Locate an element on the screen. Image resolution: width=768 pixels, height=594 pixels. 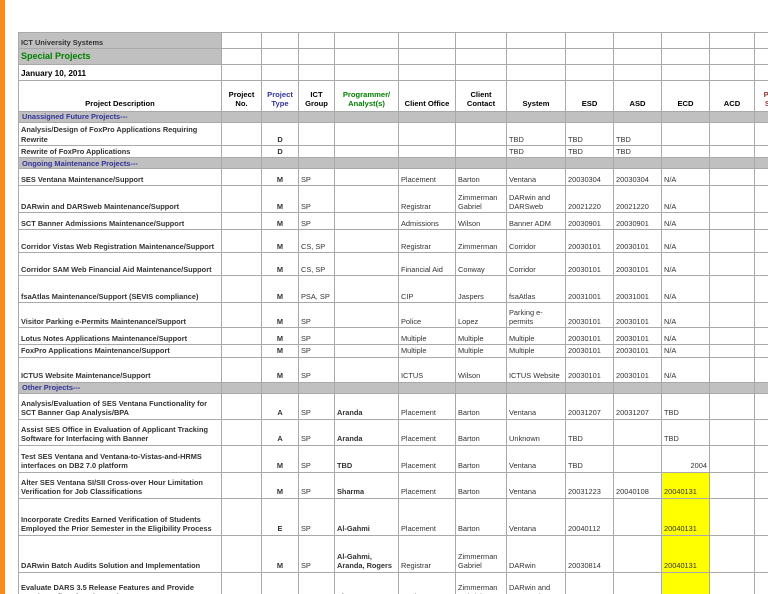
section-header-row: Ongoing Maintenance Projects--- is located at coordinates (393, 163).